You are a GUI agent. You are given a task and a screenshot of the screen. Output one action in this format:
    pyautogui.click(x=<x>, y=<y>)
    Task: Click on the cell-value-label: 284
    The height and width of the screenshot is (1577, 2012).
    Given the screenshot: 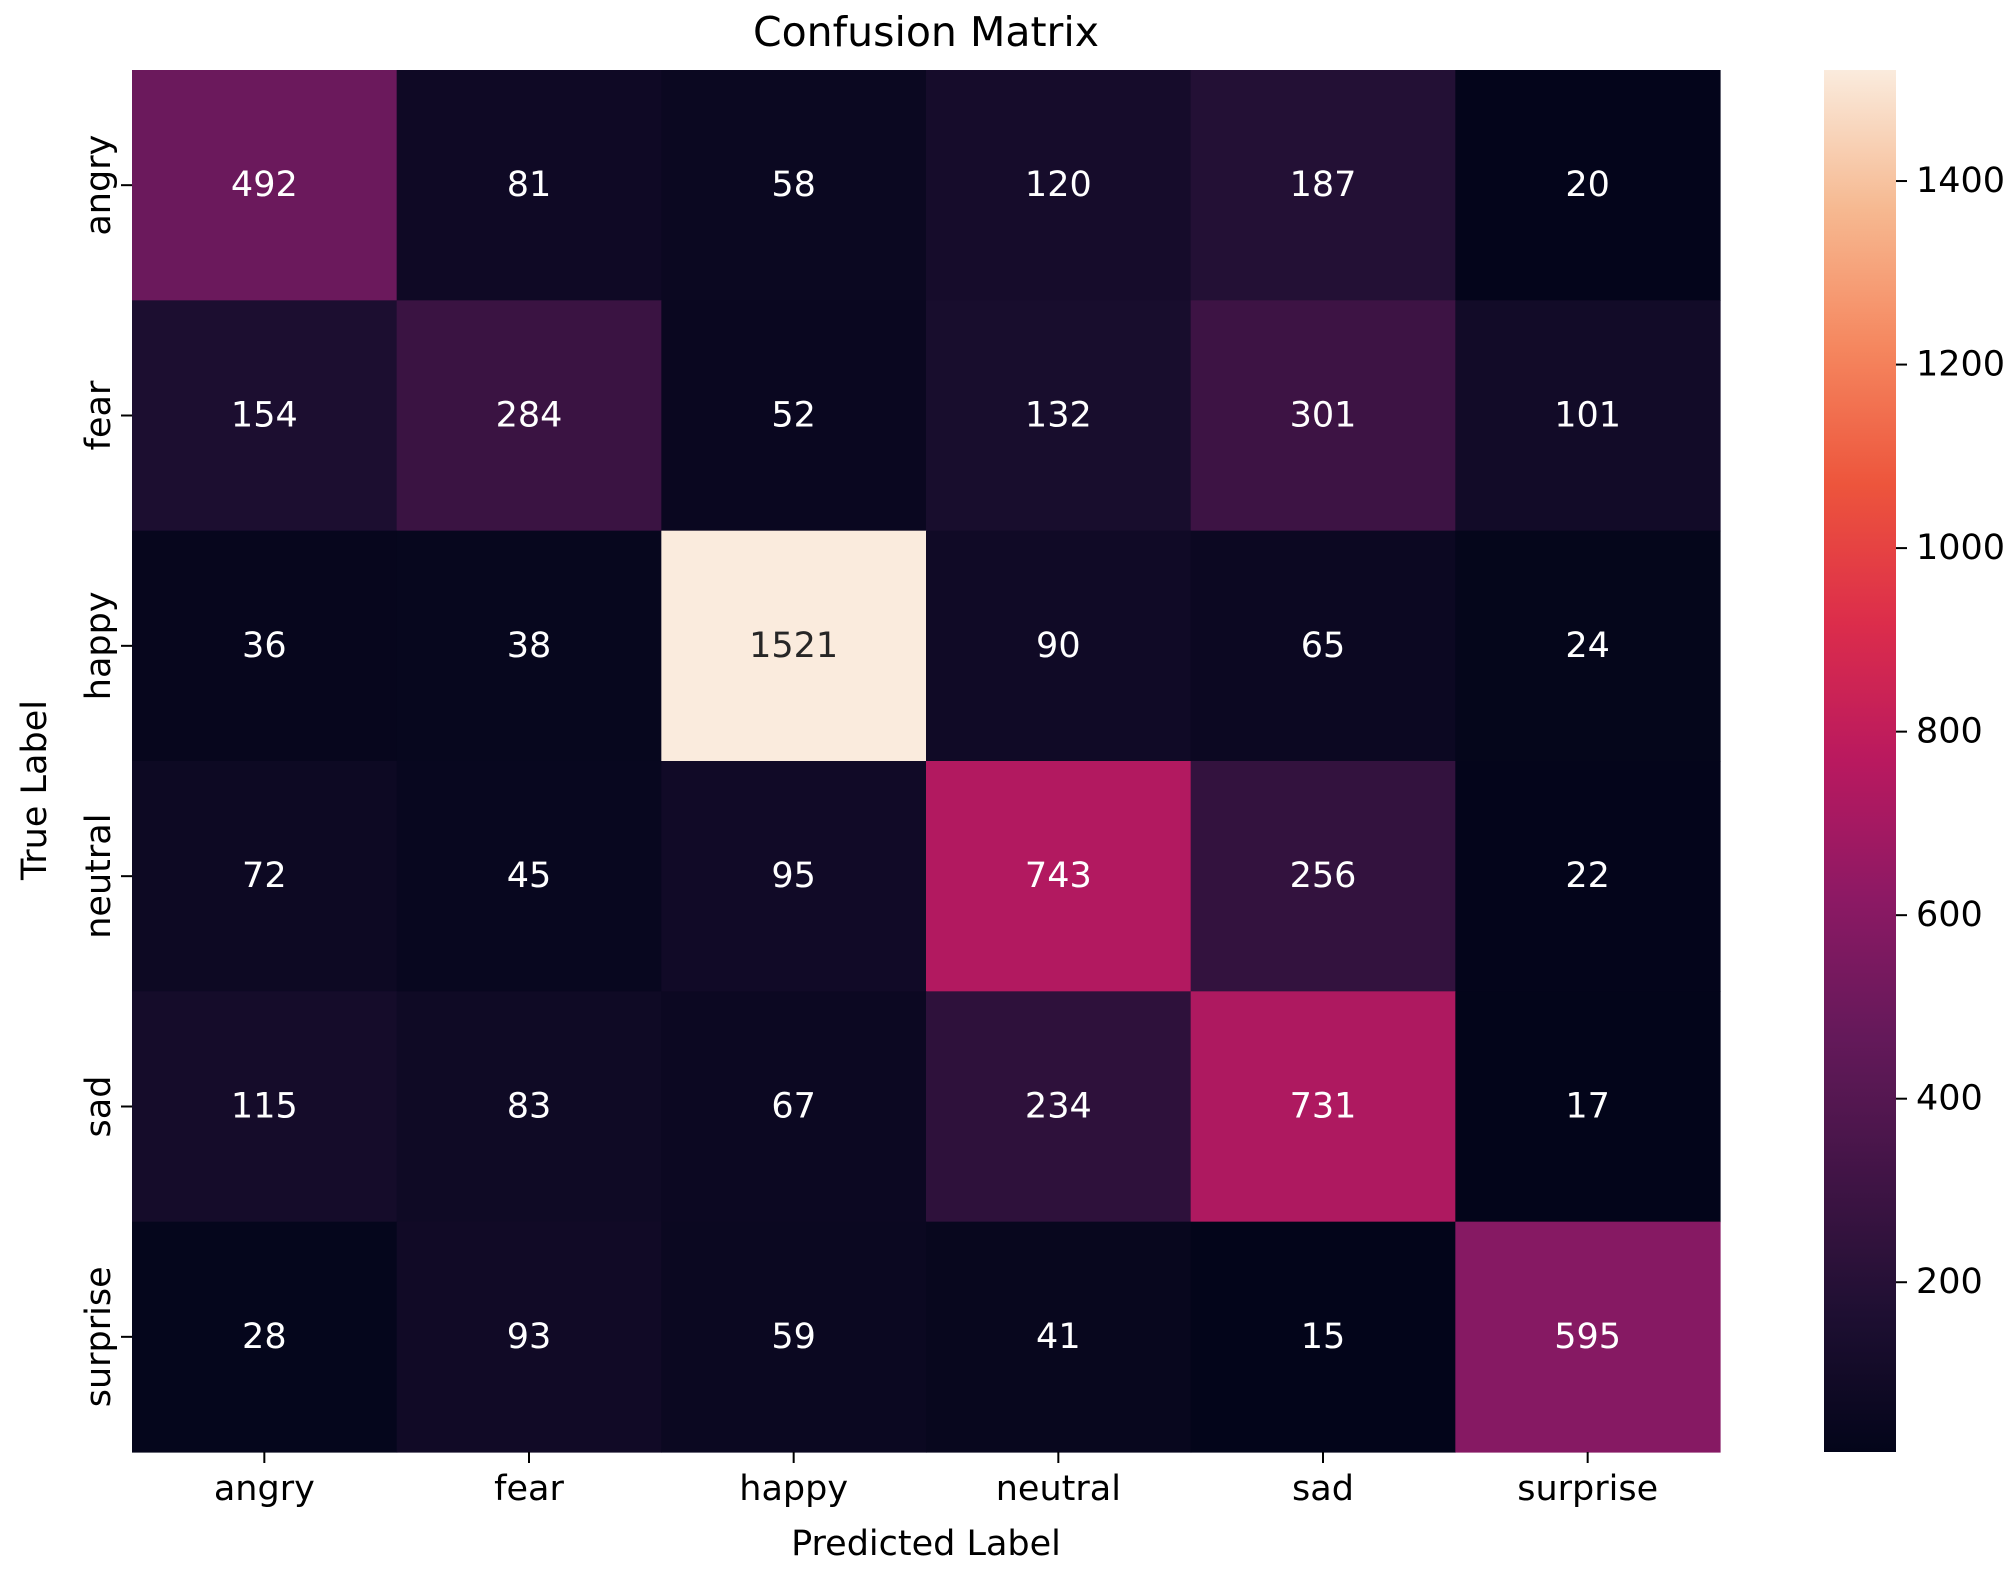 What is the action you would take?
    pyautogui.click(x=529, y=416)
    